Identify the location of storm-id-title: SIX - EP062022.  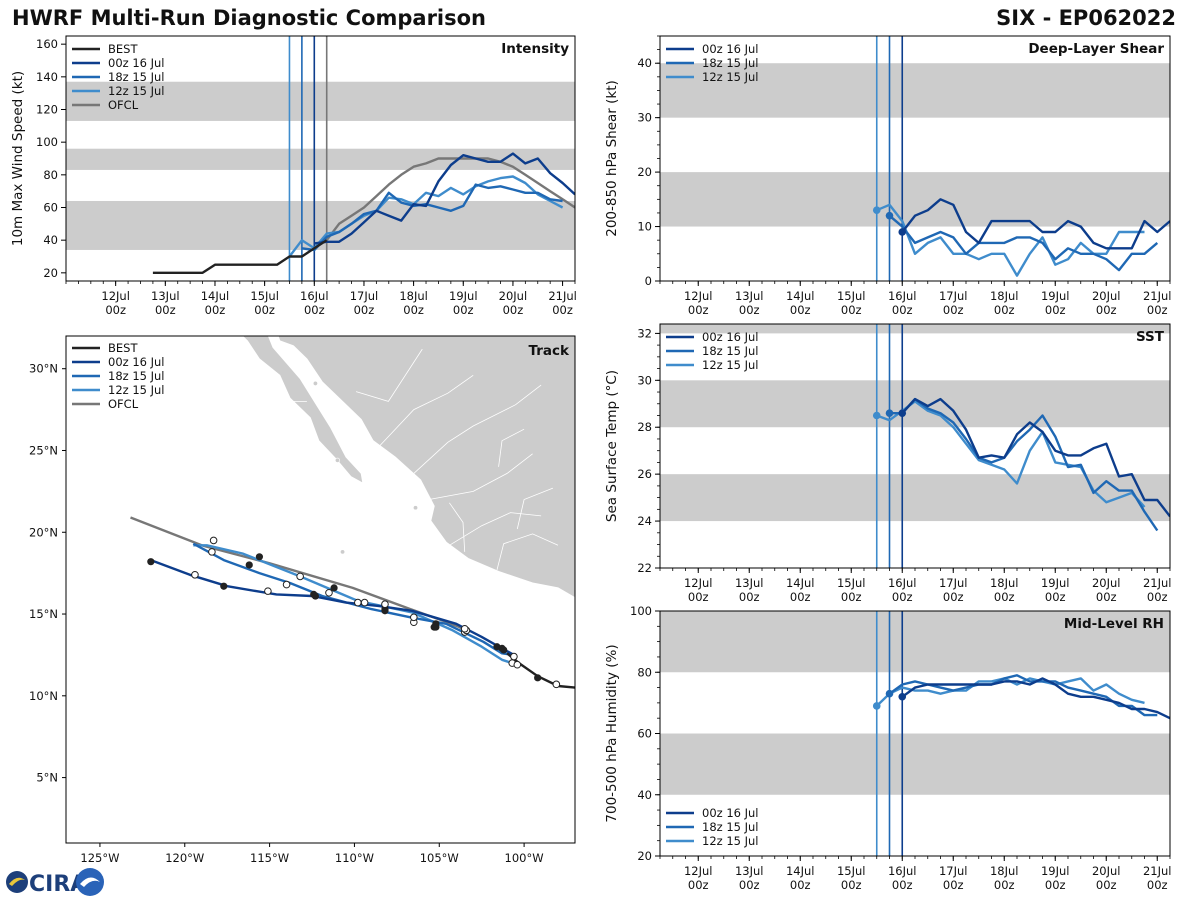
(1086, 18).